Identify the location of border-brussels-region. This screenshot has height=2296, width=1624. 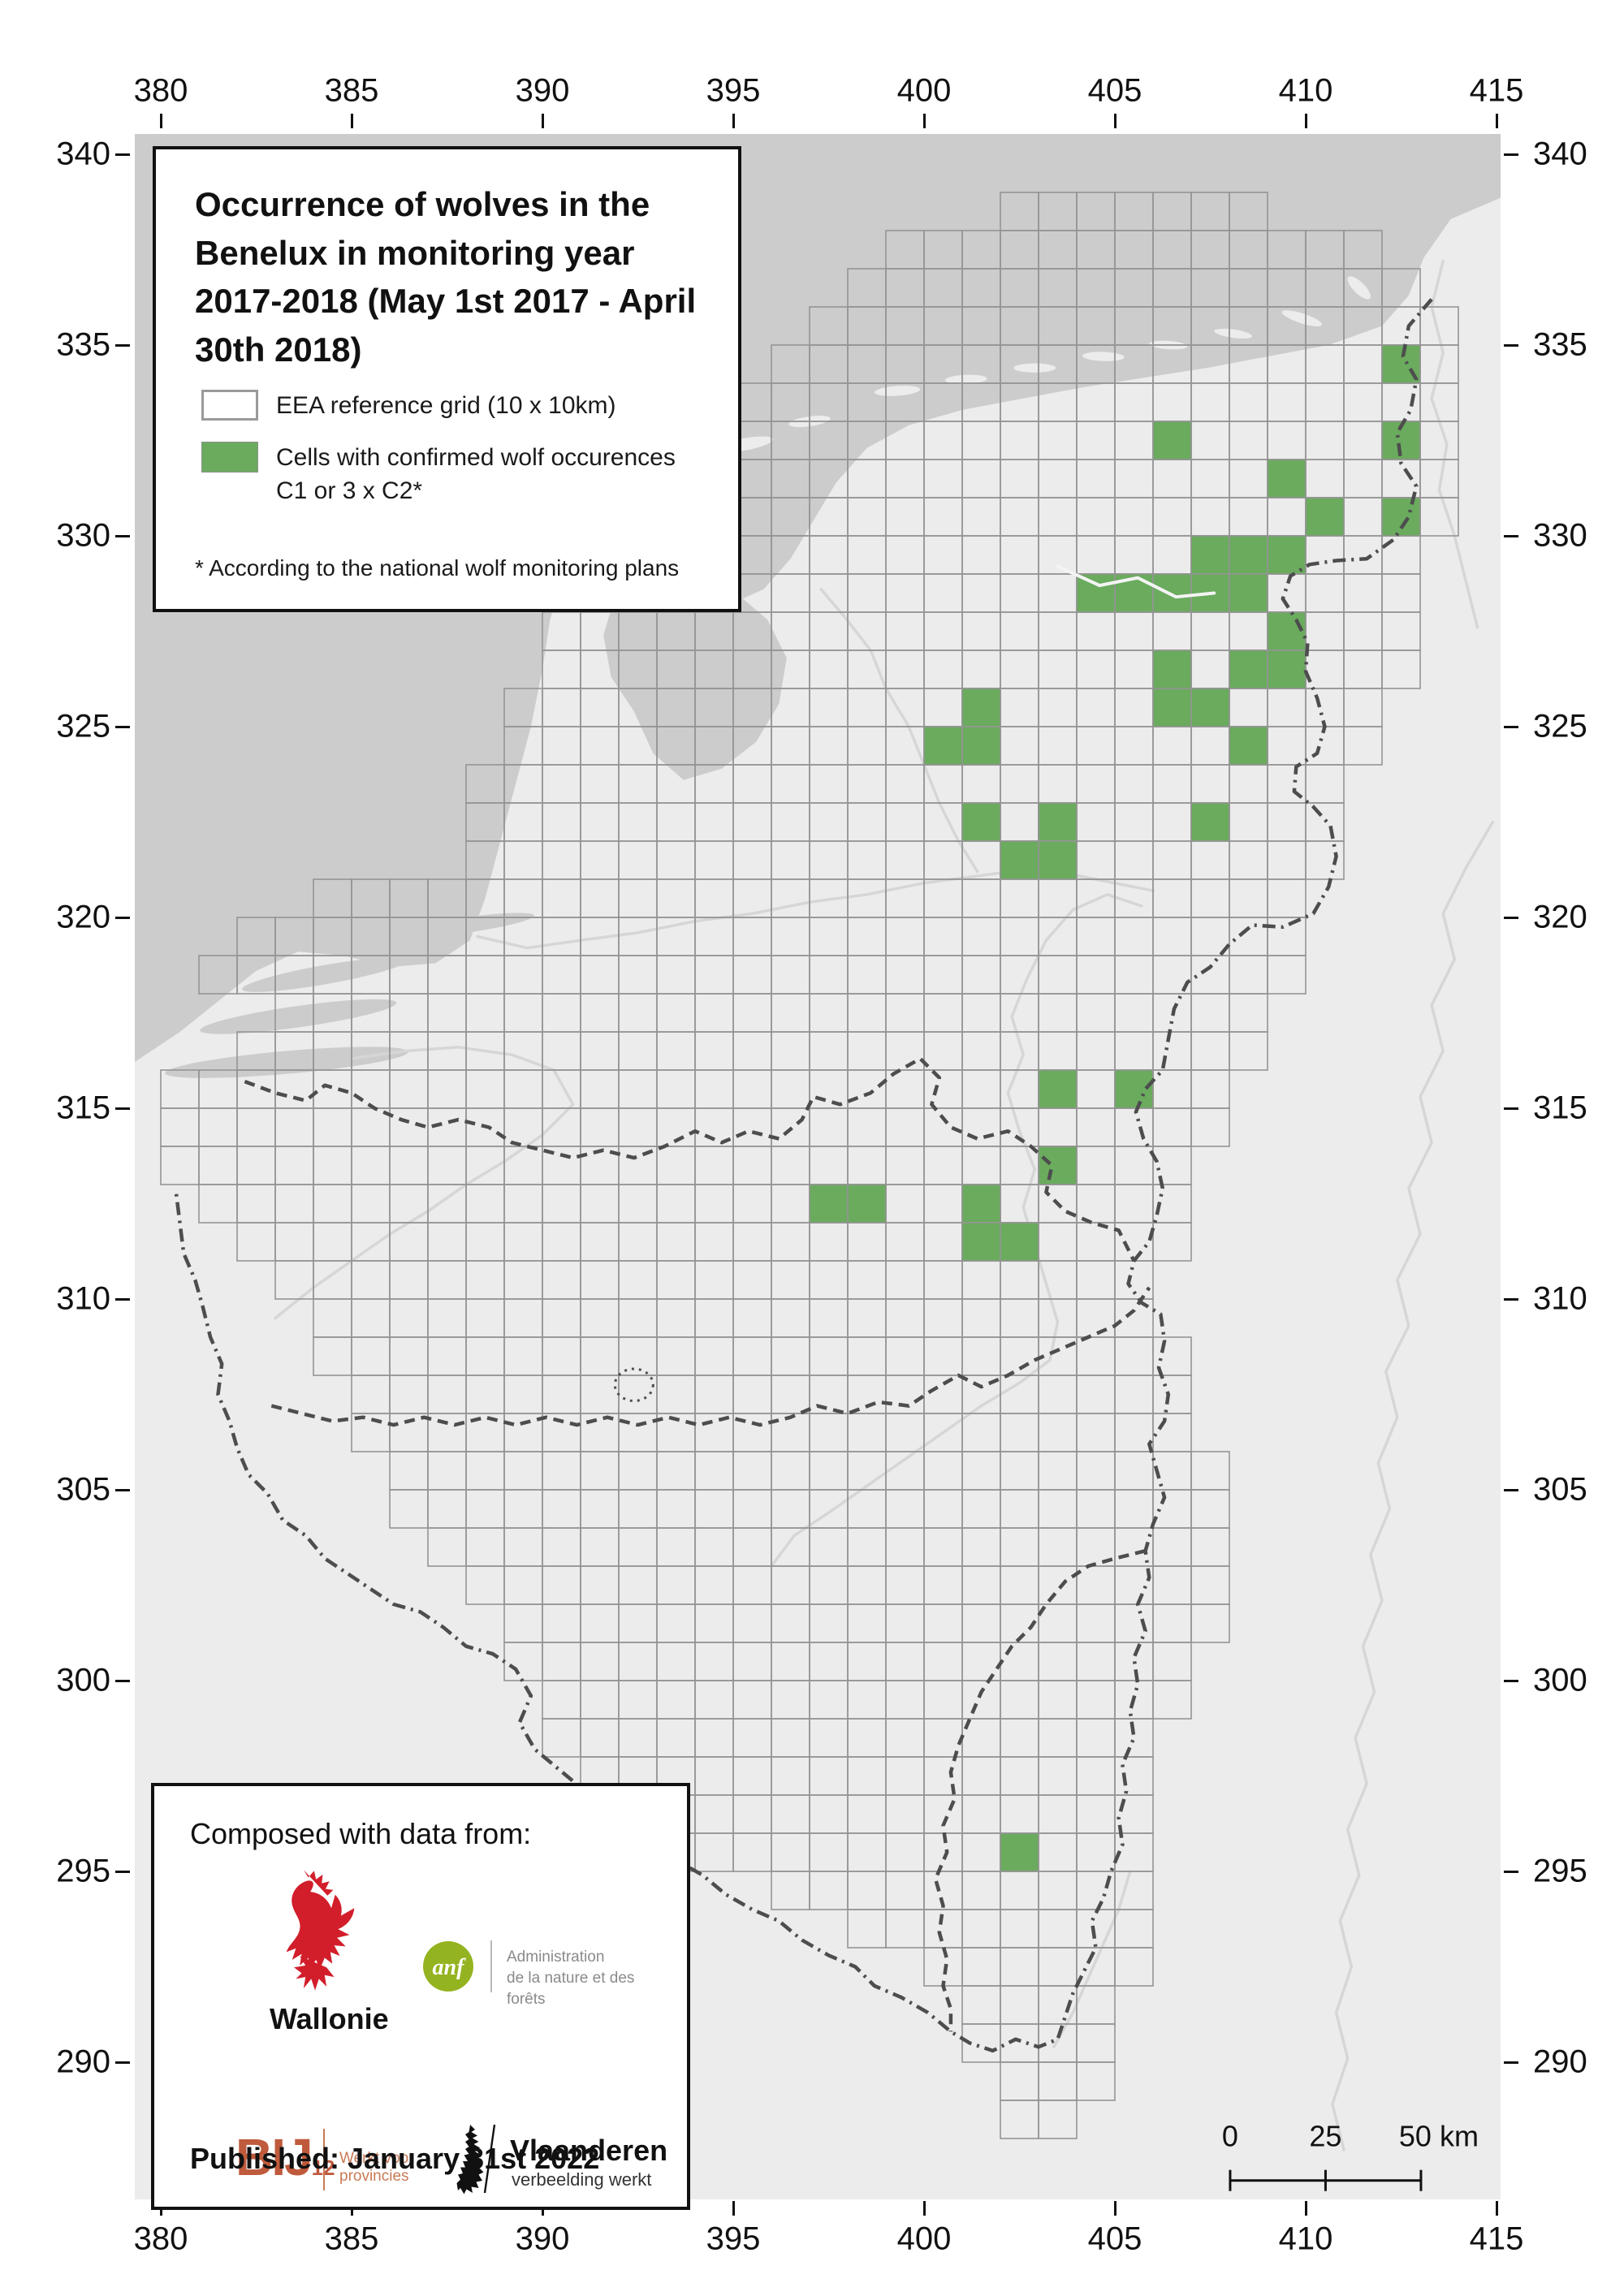
(634, 1384).